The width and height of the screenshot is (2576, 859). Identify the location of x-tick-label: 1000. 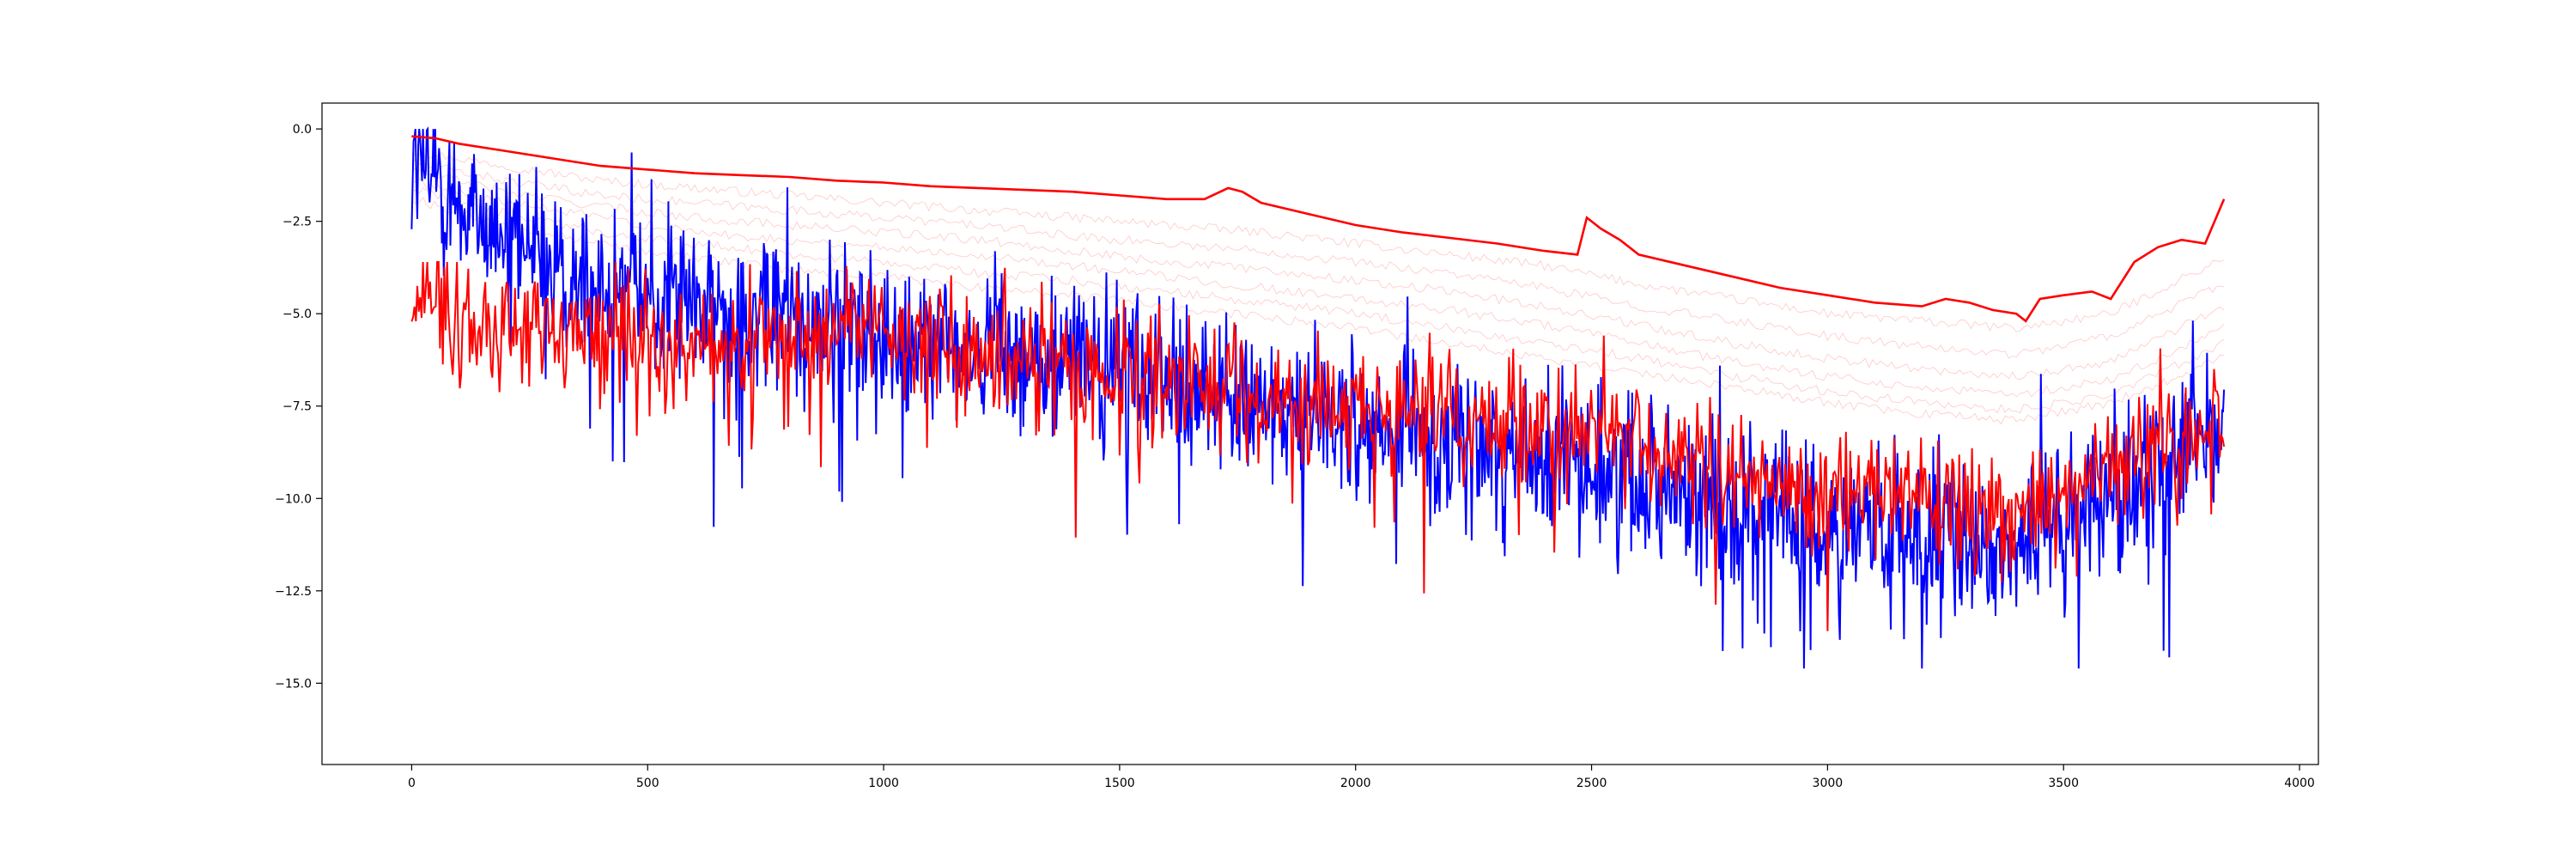
(884, 783).